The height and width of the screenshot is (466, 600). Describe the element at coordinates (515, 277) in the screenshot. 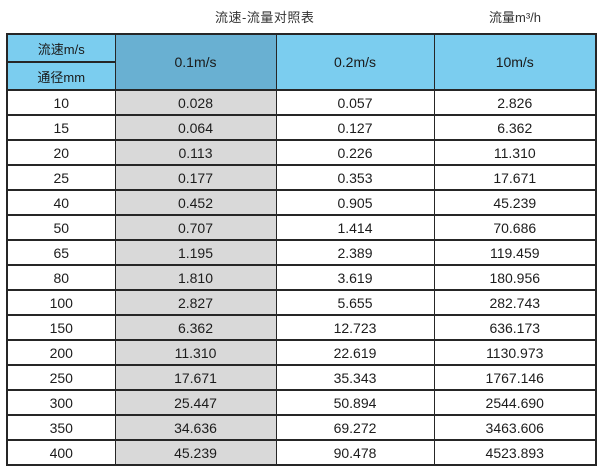

I see `flow-cell-10: 180.956` at that location.